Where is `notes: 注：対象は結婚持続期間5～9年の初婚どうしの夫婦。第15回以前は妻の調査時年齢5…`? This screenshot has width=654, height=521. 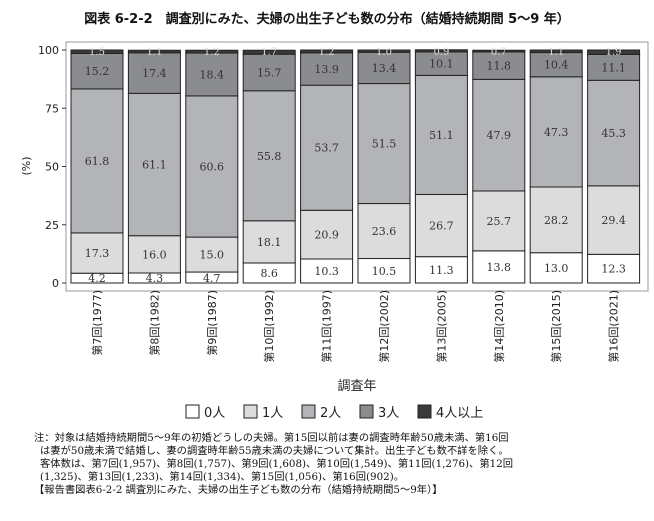
notes: 注：対象は結婚持続期間5～9年の初婚どうしの夫婦。第15回以前は妻の調査時年齢5… is located at coordinates (273, 464).